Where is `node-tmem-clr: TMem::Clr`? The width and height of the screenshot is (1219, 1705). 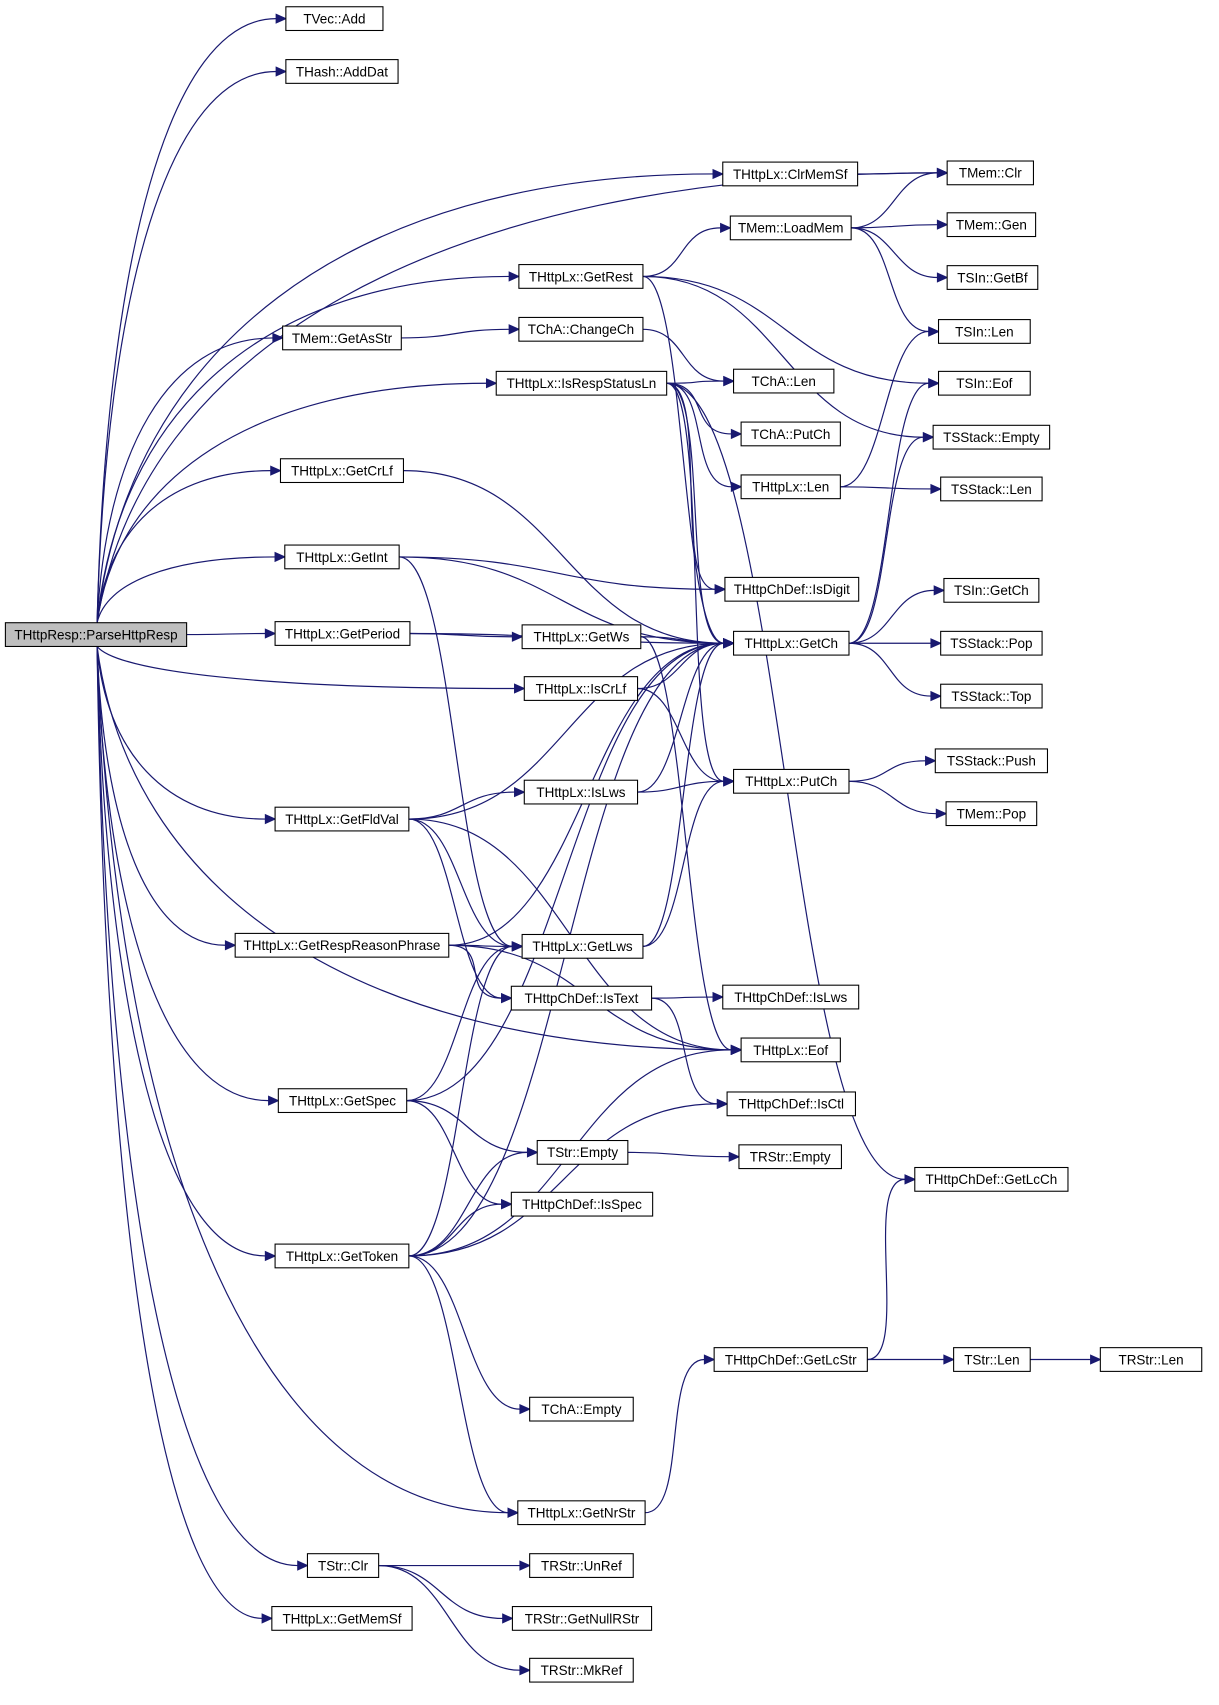 node-tmem-clr: TMem::Clr is located at coordinates (990, 173).